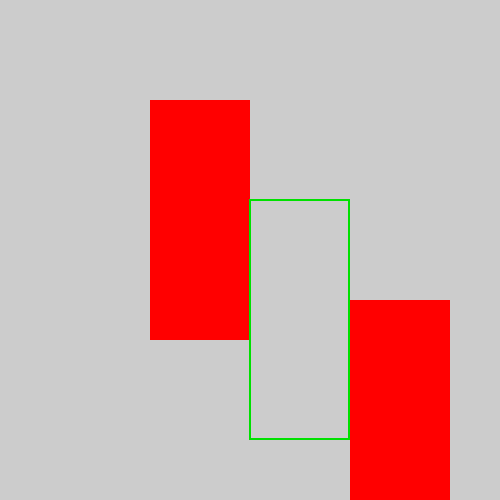 The width and height of the screenshot is (500, 500). Describe the element at coordinates (299, 319) in the screenshot. I see `green-outlined-rectangle` at that location.